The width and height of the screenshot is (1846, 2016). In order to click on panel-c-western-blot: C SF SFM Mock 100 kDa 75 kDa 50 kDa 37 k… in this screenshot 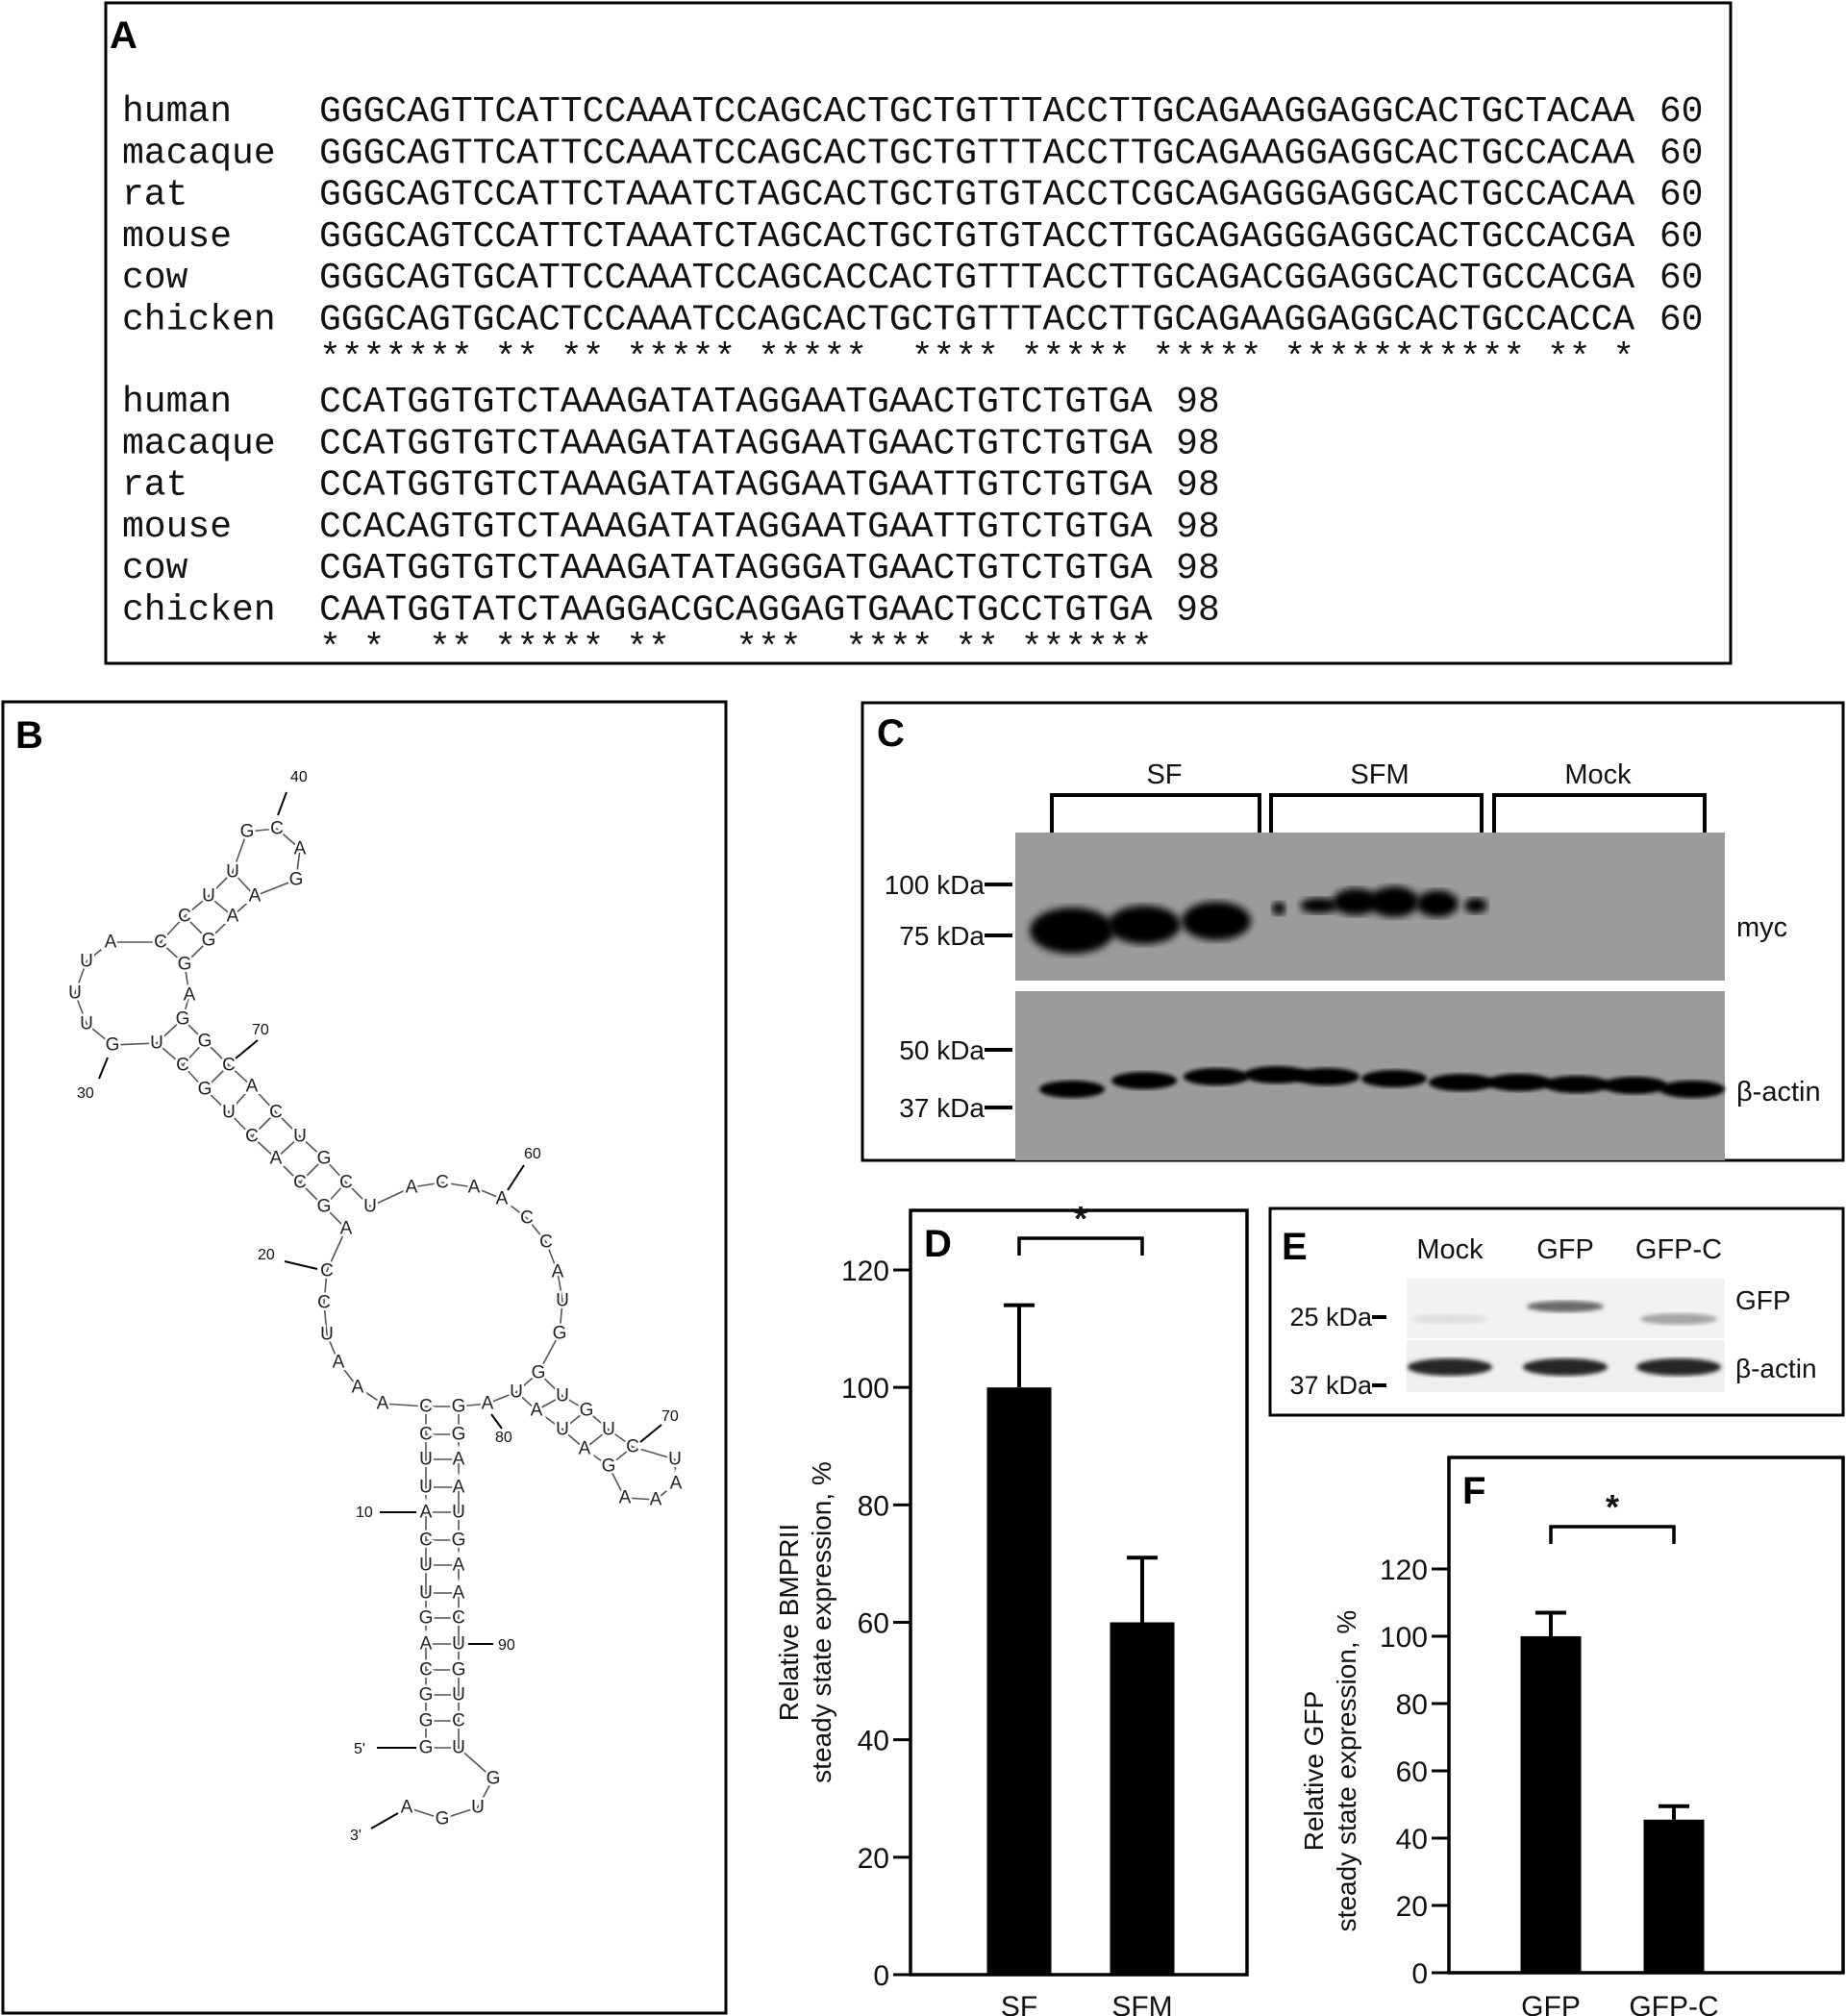, I will do `click(1353, 931)`.